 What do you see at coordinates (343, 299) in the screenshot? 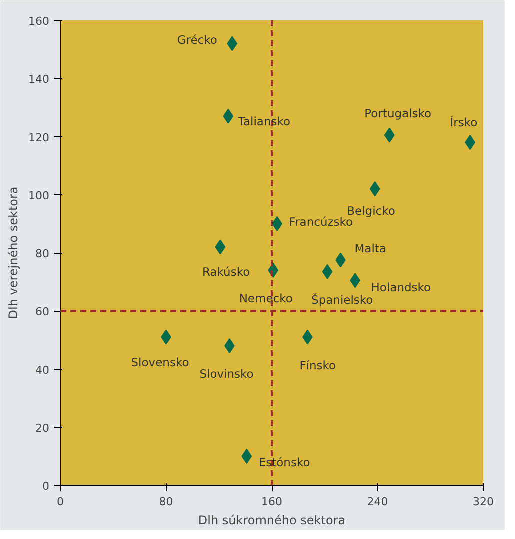
I see `annotation: Španielsko` at bounding box center [343, 299].